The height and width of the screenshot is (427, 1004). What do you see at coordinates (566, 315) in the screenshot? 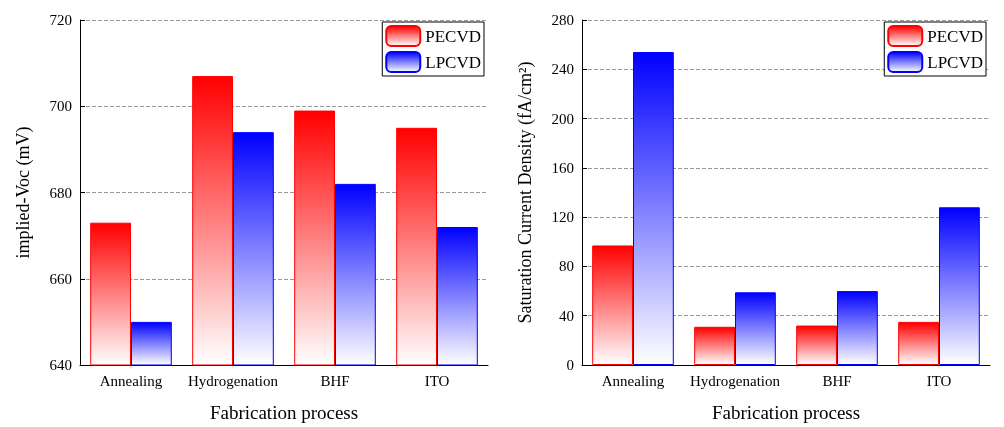
I see `y-tick-label: 40` at bounding box center [566, 315].